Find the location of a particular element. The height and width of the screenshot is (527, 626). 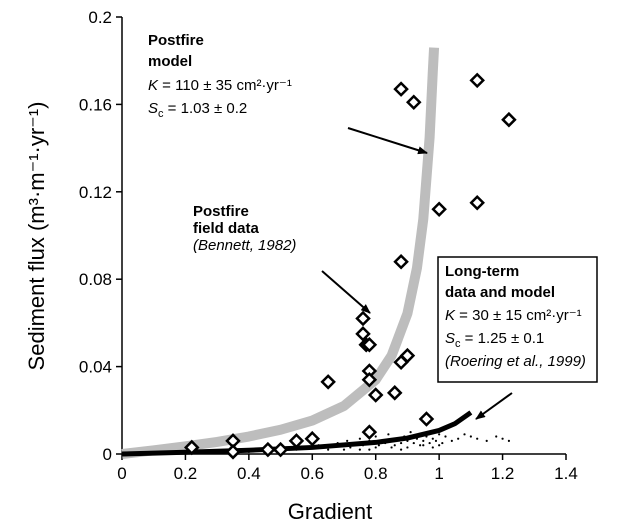

annotation-line: K = 30 ± 15 cm²·yr⁻¹ is located at coordinates (513, 315).